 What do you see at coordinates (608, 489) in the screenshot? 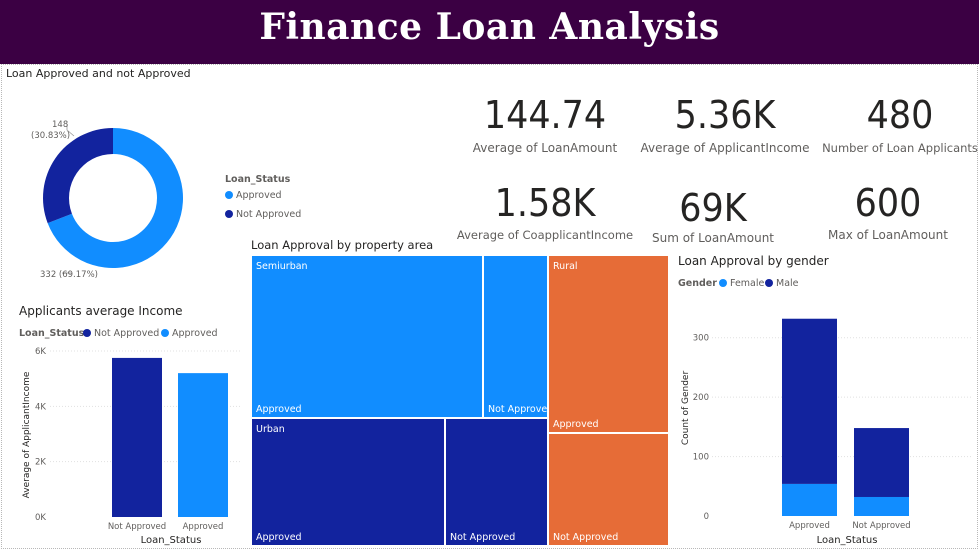
I see `treemap-tile-rural-not-approved: Not Approved` at bounding box center [608, 489].